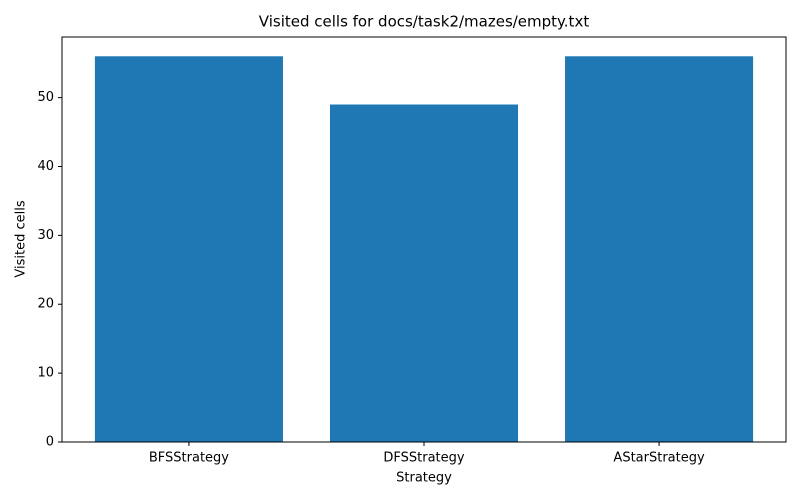 The height and width of the screenshot is (500, 800). I want to click on y-tick-label: 20, so click(45, 304).